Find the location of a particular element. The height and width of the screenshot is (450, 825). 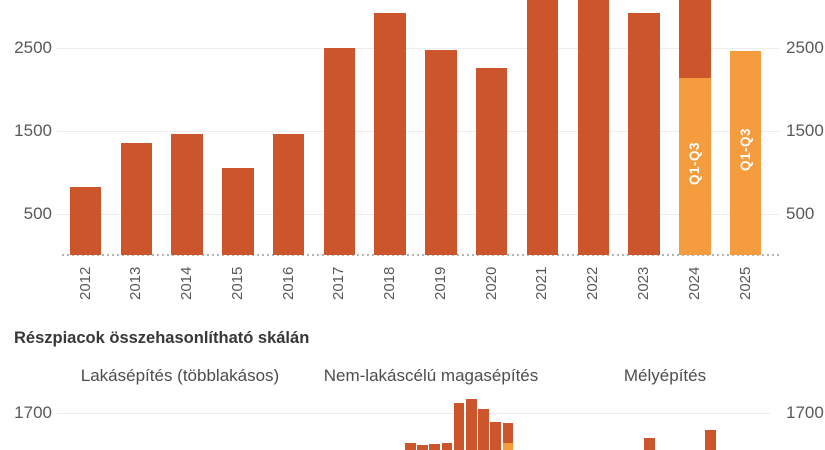

year-label-2024: 2024 is located at coordinates (694, 283).